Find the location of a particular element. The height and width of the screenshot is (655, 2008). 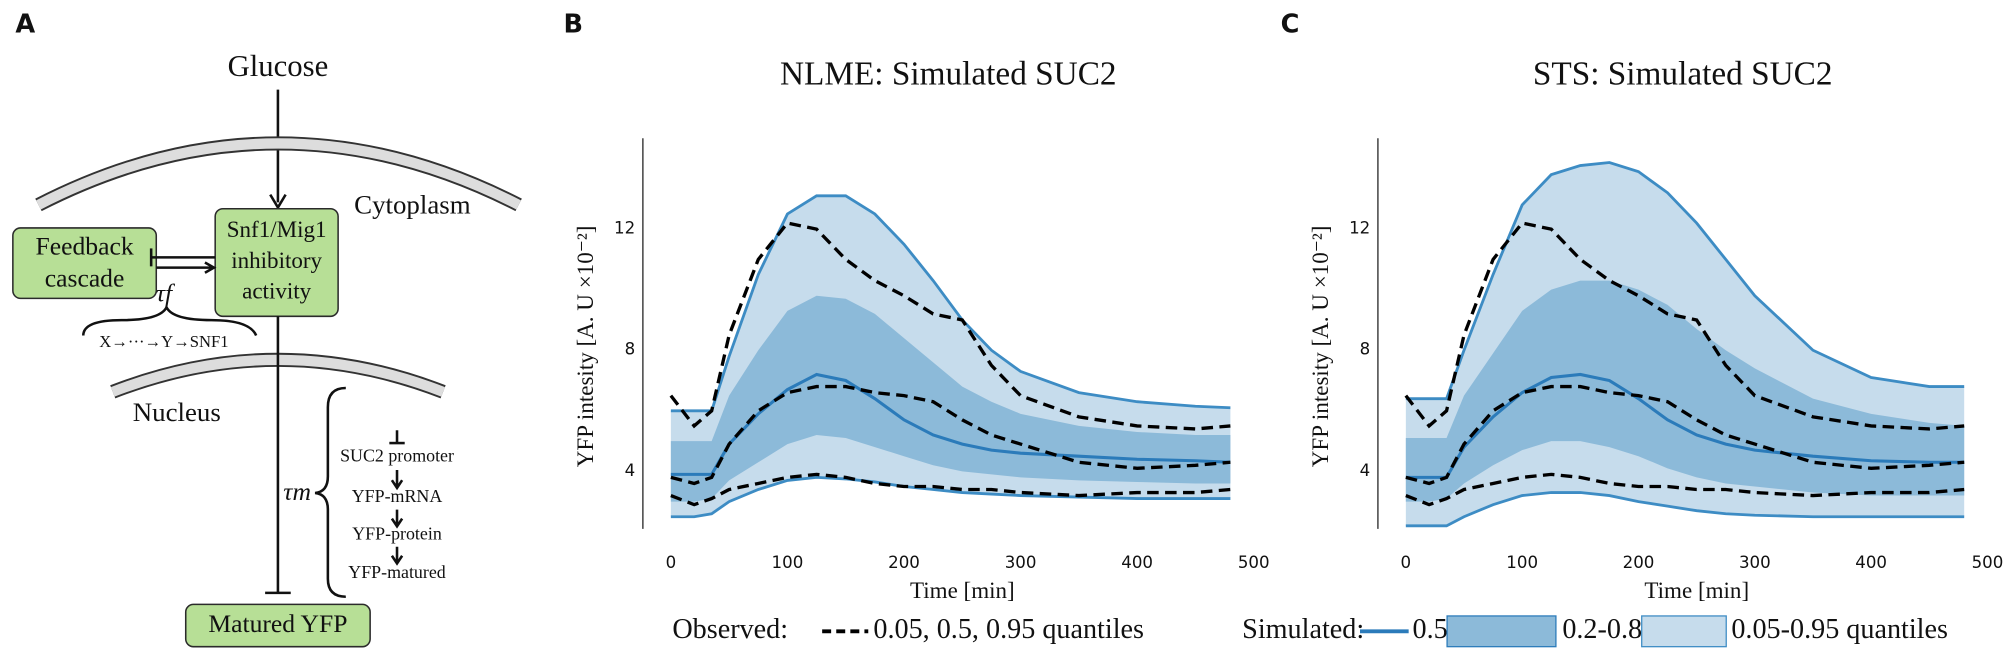

node-label: Feedback is located at coordinates (85, 245).